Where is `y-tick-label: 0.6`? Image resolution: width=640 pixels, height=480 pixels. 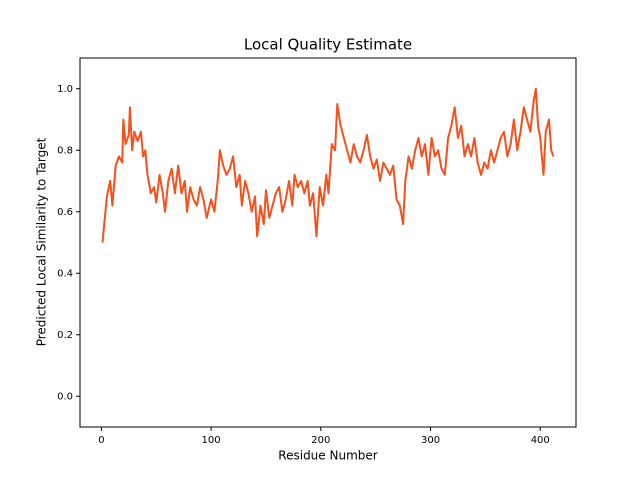
y-tick-label: 0.6 is located at coordinates (65, 212).